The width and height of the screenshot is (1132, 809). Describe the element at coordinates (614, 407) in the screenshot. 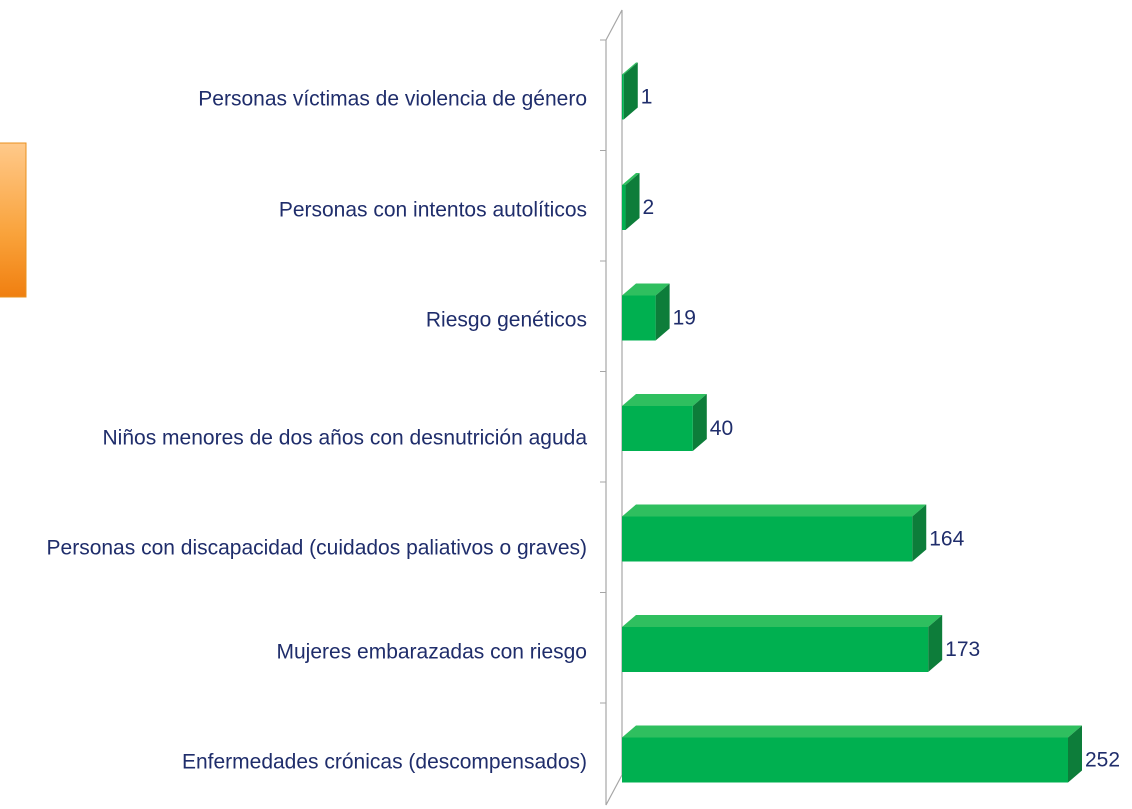

I see `axis-wall` at that location.